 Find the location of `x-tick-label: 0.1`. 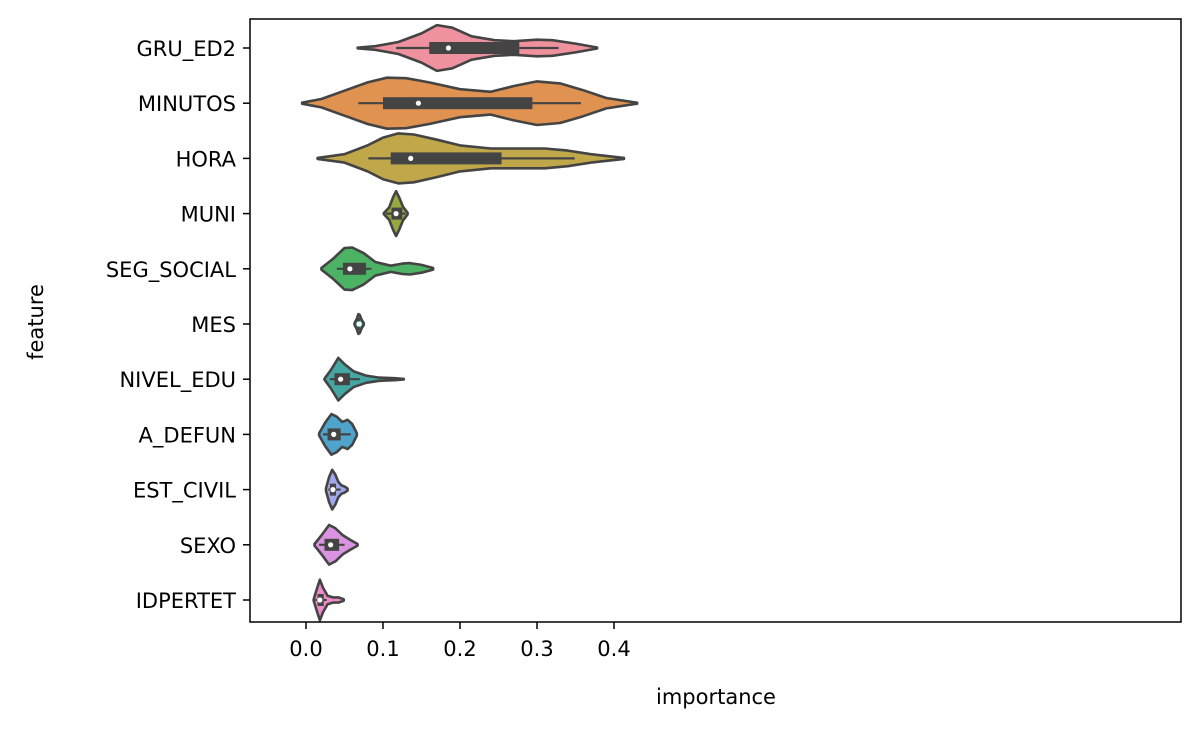

x-tick-label: 0.1 is located at coordinates (382, 649).